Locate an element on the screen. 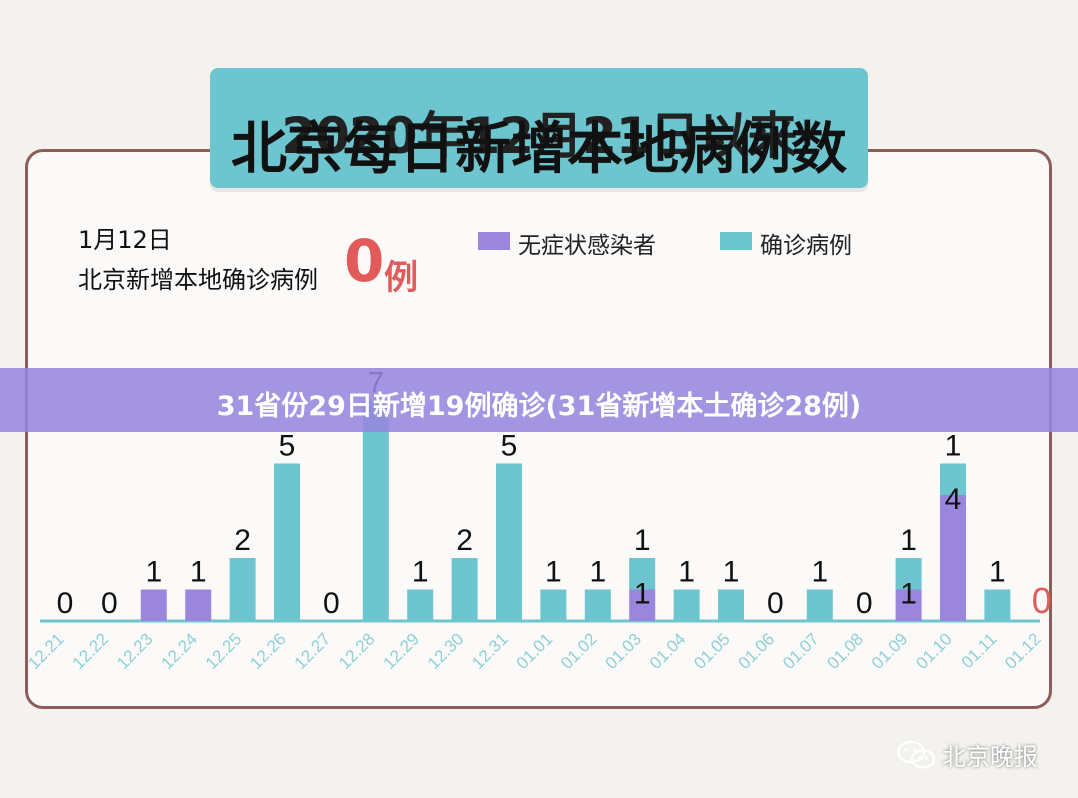 This screenshot has width=1078, height=798. bar-asymptomatic-01.09 is located at coordinates (908, 605).